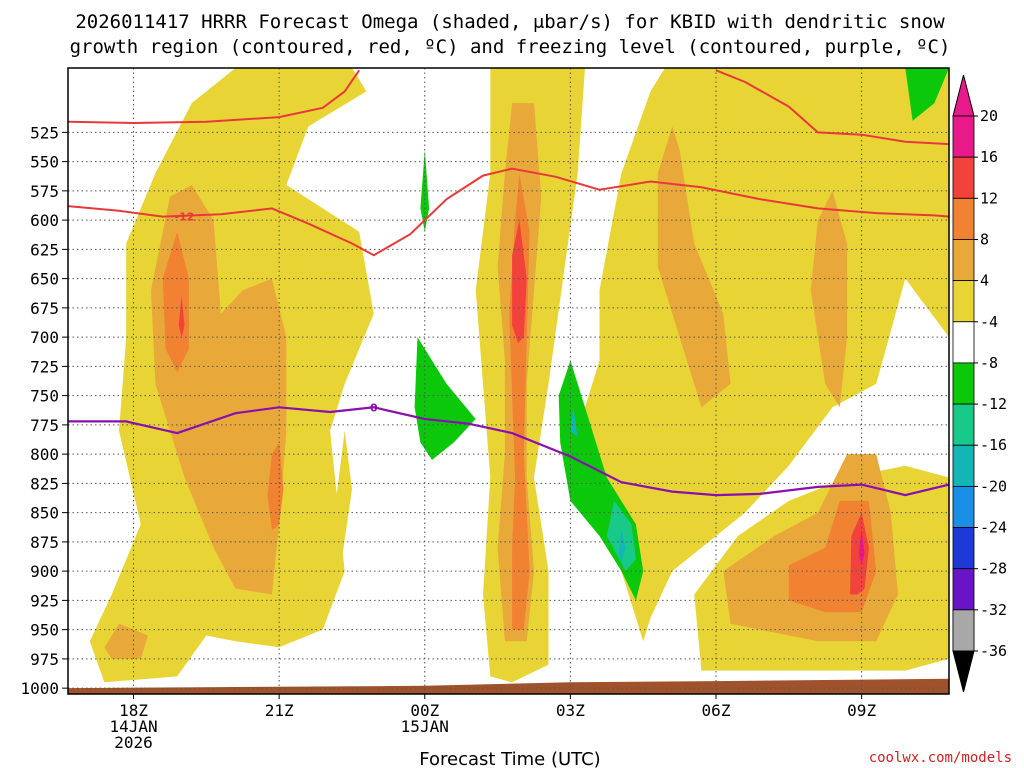 Image resolution: width=1024 pixels, height=768 pixels. What do you see at coordinates (508, 451) in the screenshot?
I see `freezing-level-contour` at bounding box center [508, 451].